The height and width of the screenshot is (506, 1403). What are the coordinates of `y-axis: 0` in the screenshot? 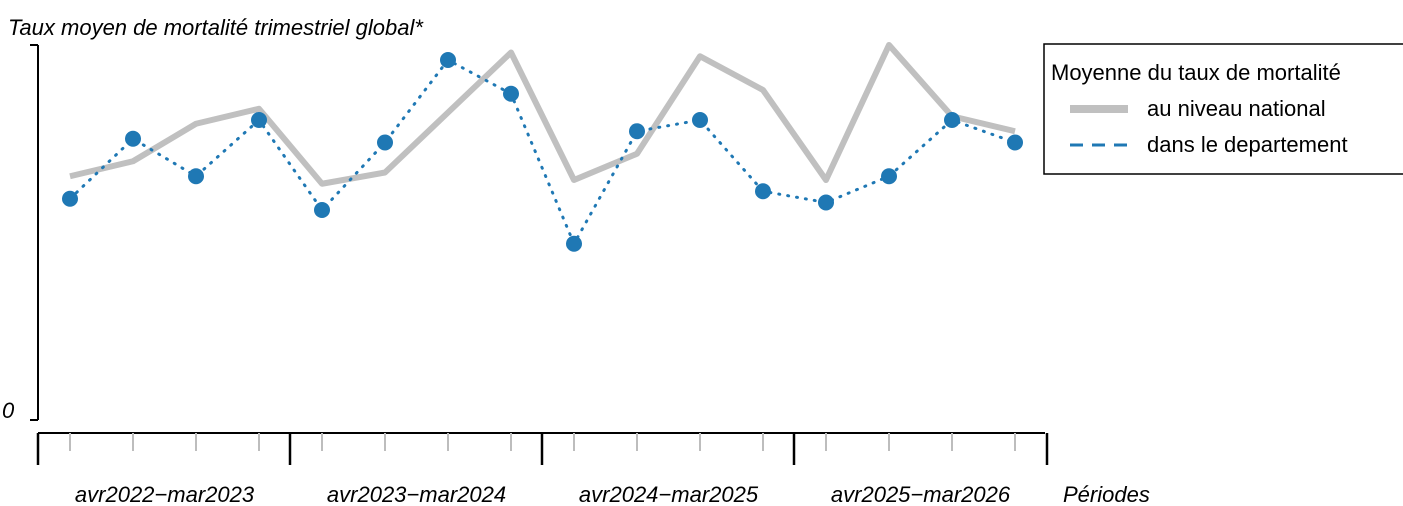 It's located at (20, 233).